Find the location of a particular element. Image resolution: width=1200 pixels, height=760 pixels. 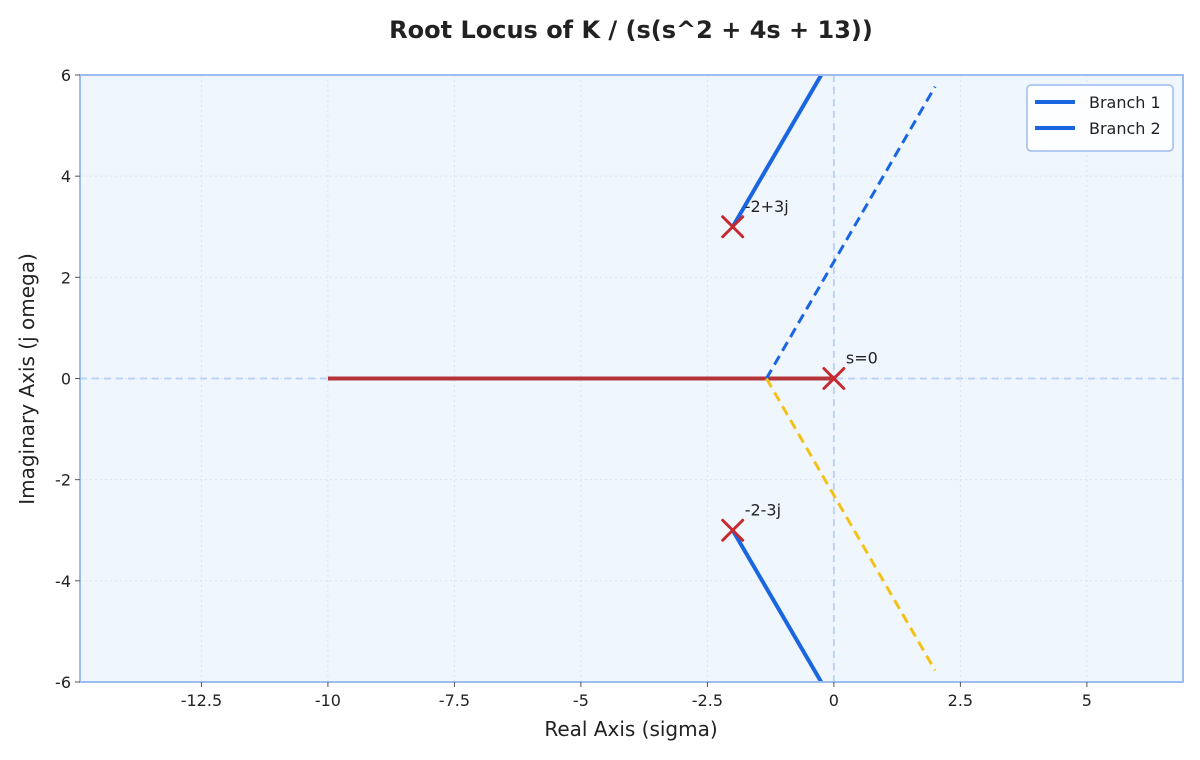

x-axis-label: Real Axis (sigma) is located at coordinates (630, 729).